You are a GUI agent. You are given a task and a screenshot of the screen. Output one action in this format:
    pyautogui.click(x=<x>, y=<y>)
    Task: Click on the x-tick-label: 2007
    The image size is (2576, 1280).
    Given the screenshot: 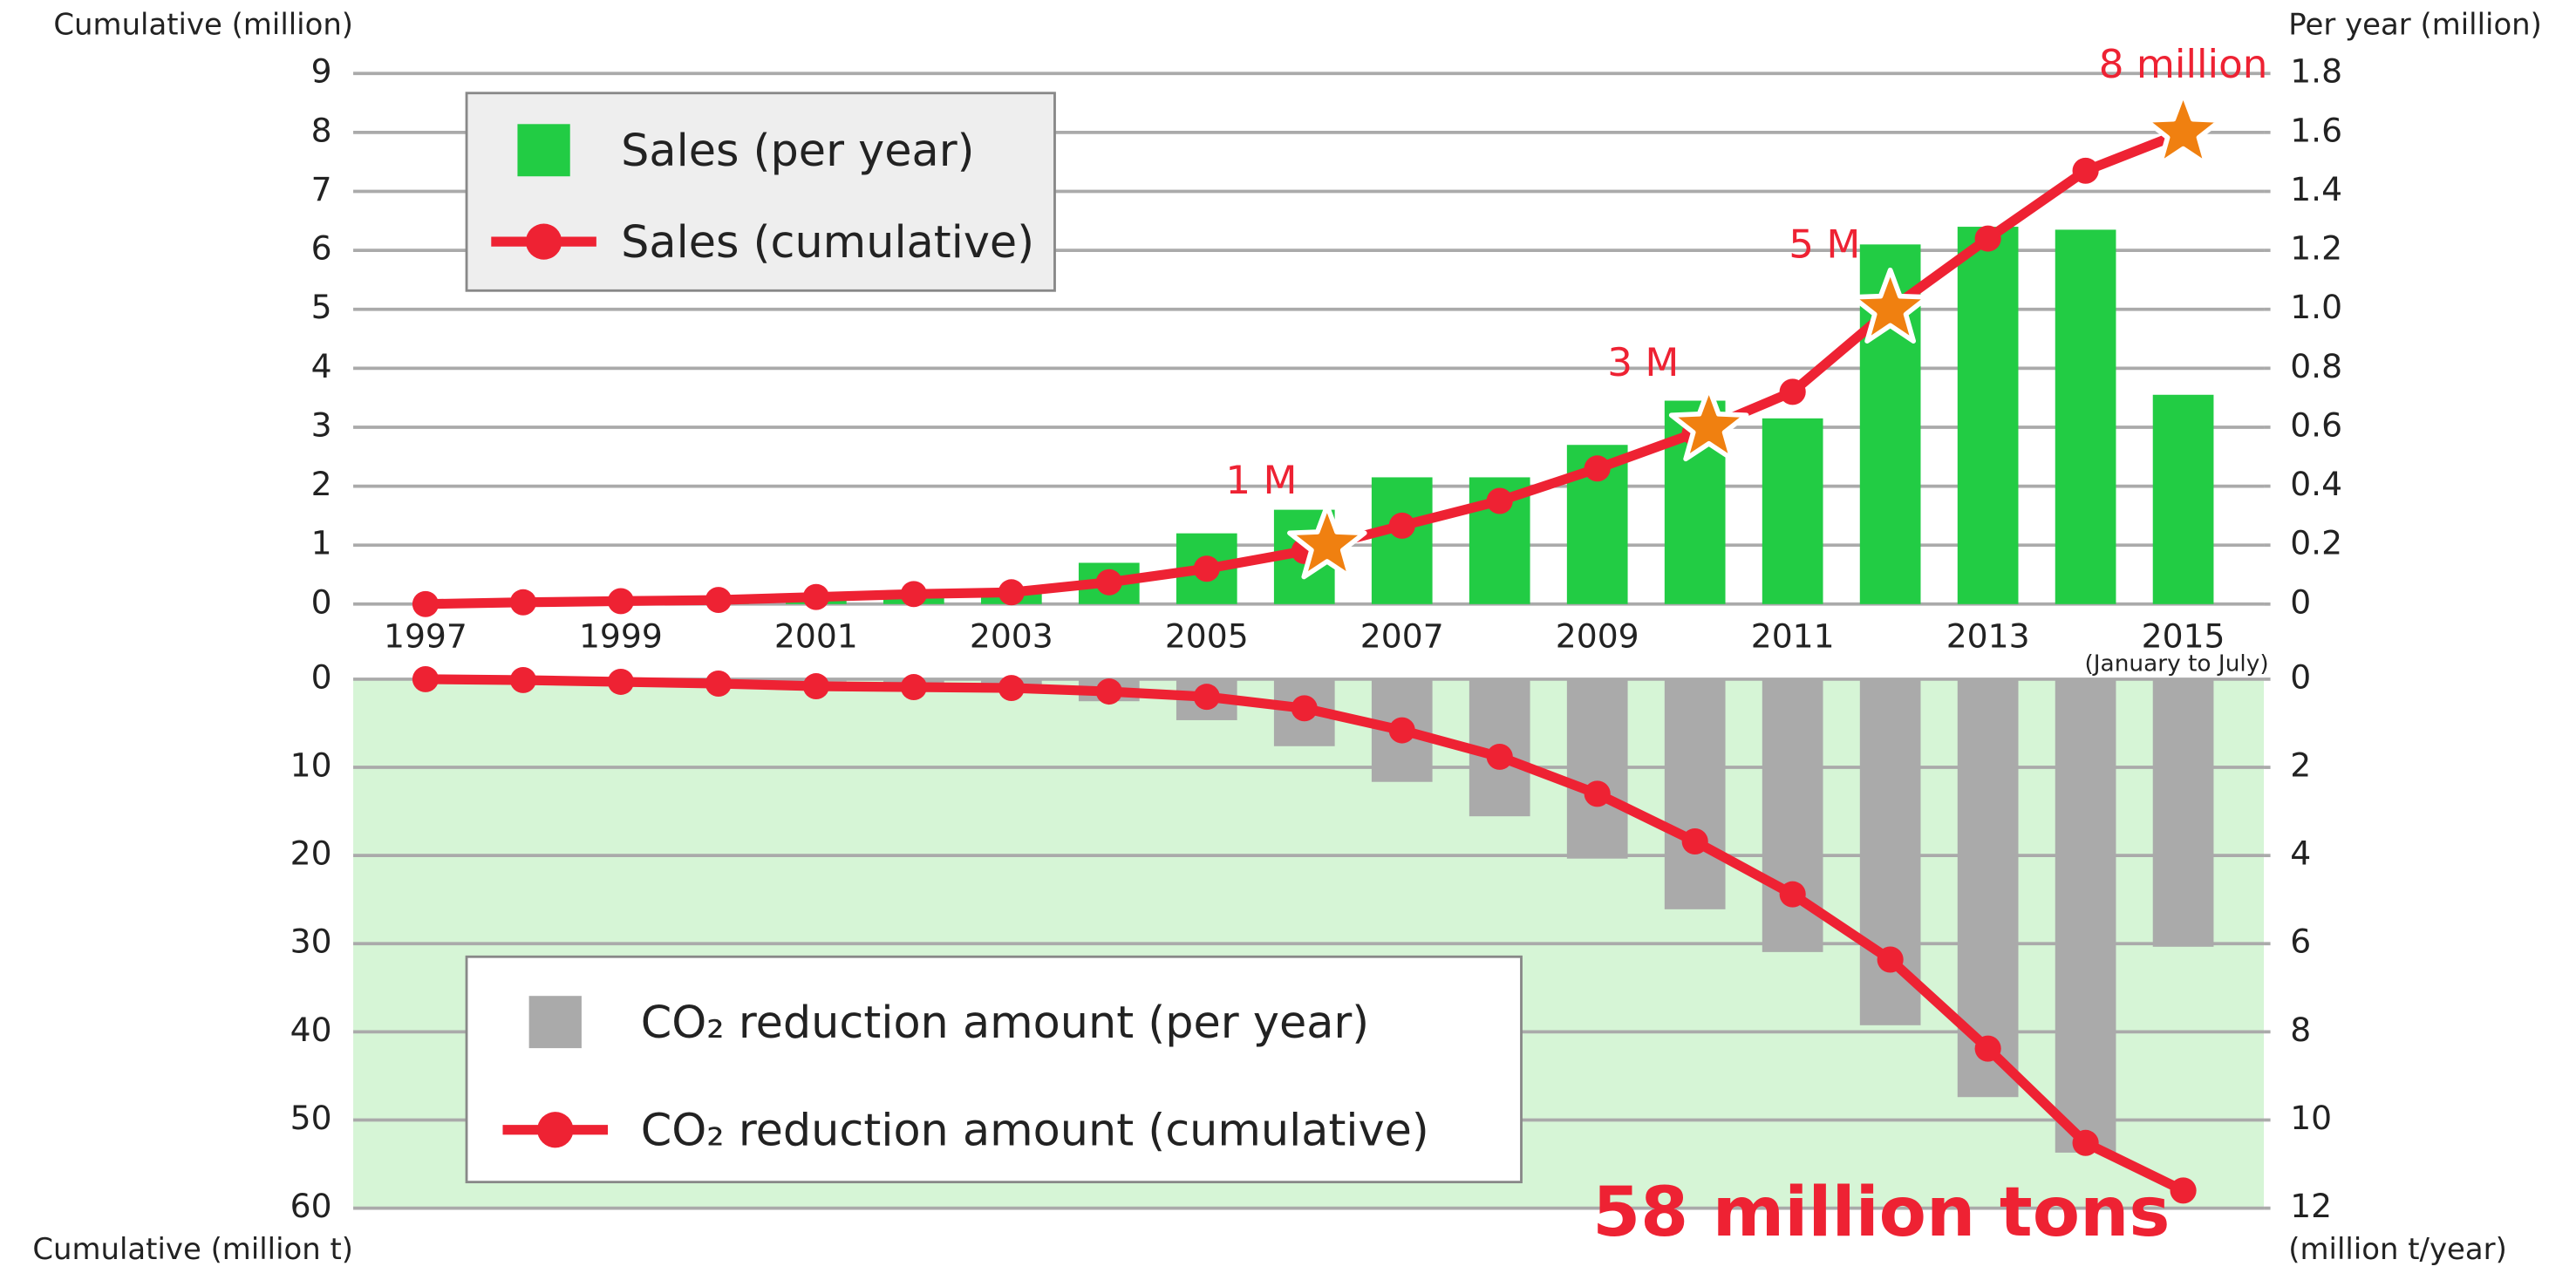 What is the action you would take?
    pyautogui.click(x=1402, y=637)
    